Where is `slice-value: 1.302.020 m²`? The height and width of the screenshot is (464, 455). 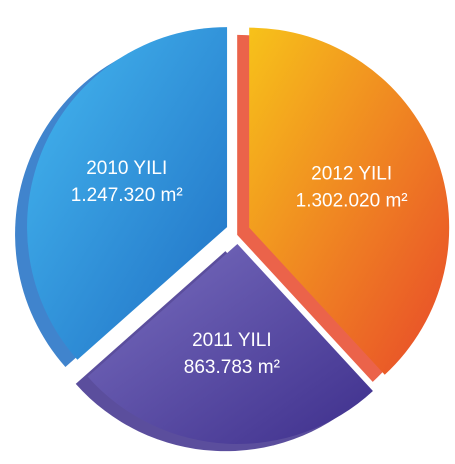
slice-value: 1.302.020 m² is located at coordinates (352, 201).